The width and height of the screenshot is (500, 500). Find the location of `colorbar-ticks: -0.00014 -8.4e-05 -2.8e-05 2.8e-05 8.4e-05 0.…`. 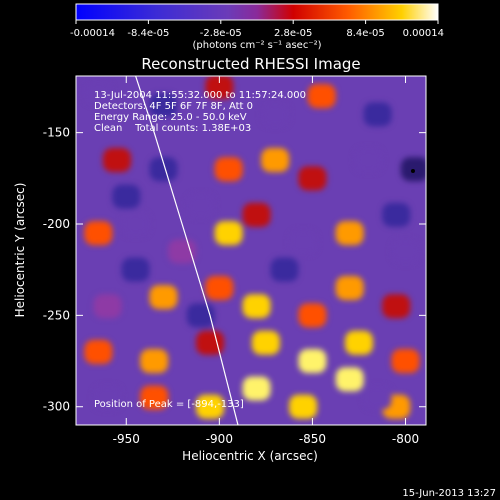

colorbar-ticks: -0.00014 -8.4e-05 -2.8e-05 2.8e-05 8.4e-05 0.… is located at coordinates (257, 29).